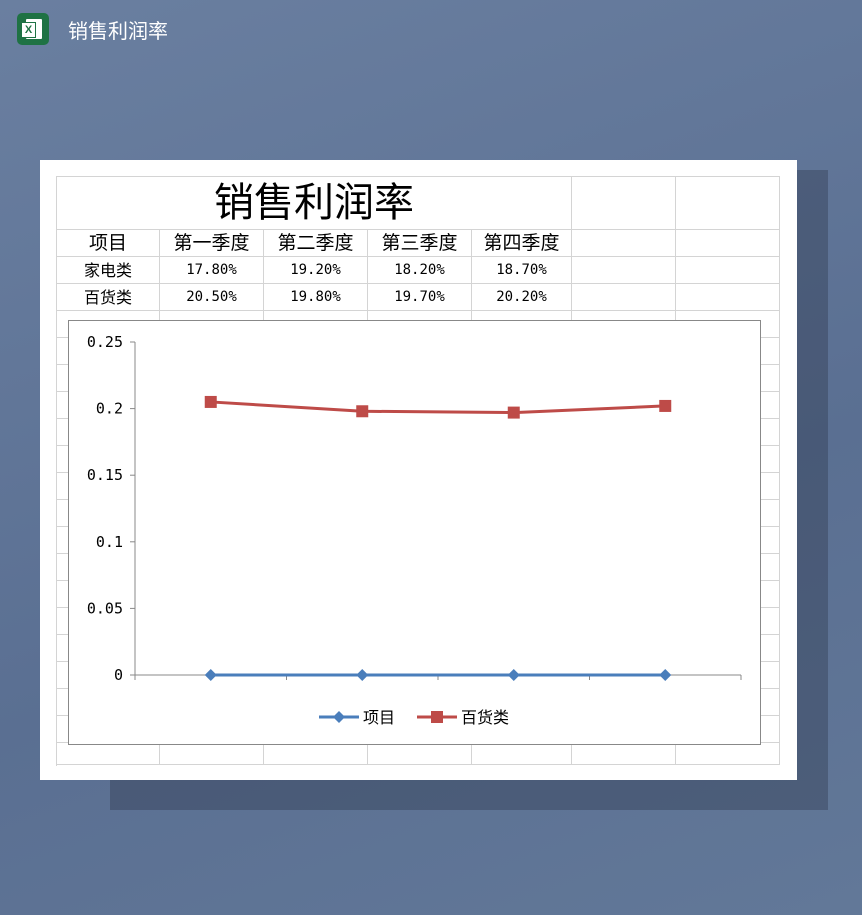  Describe the element at coordinates (314, 203) in the screenshot. I see `sheet-title-cell: 销售利润率` at that location.